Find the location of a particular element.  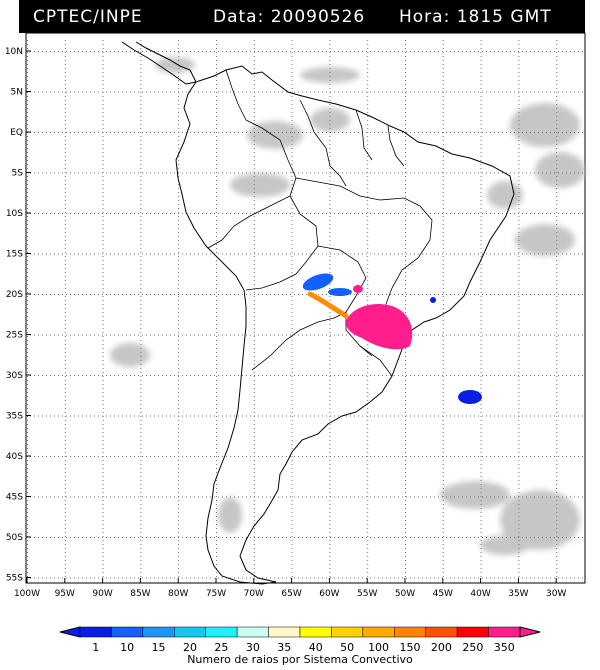

lon-label: 45W is located at coordinates (443, 594).